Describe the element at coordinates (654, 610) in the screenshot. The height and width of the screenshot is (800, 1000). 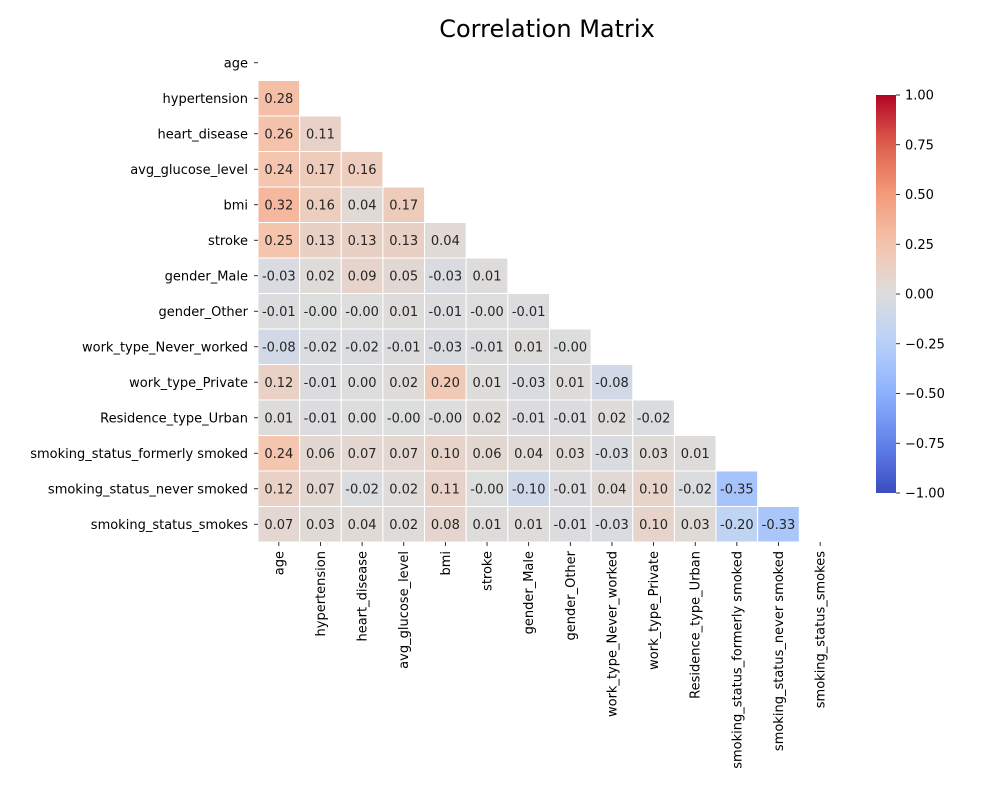
I see `x-tick-label: work_type_Private` at that location.